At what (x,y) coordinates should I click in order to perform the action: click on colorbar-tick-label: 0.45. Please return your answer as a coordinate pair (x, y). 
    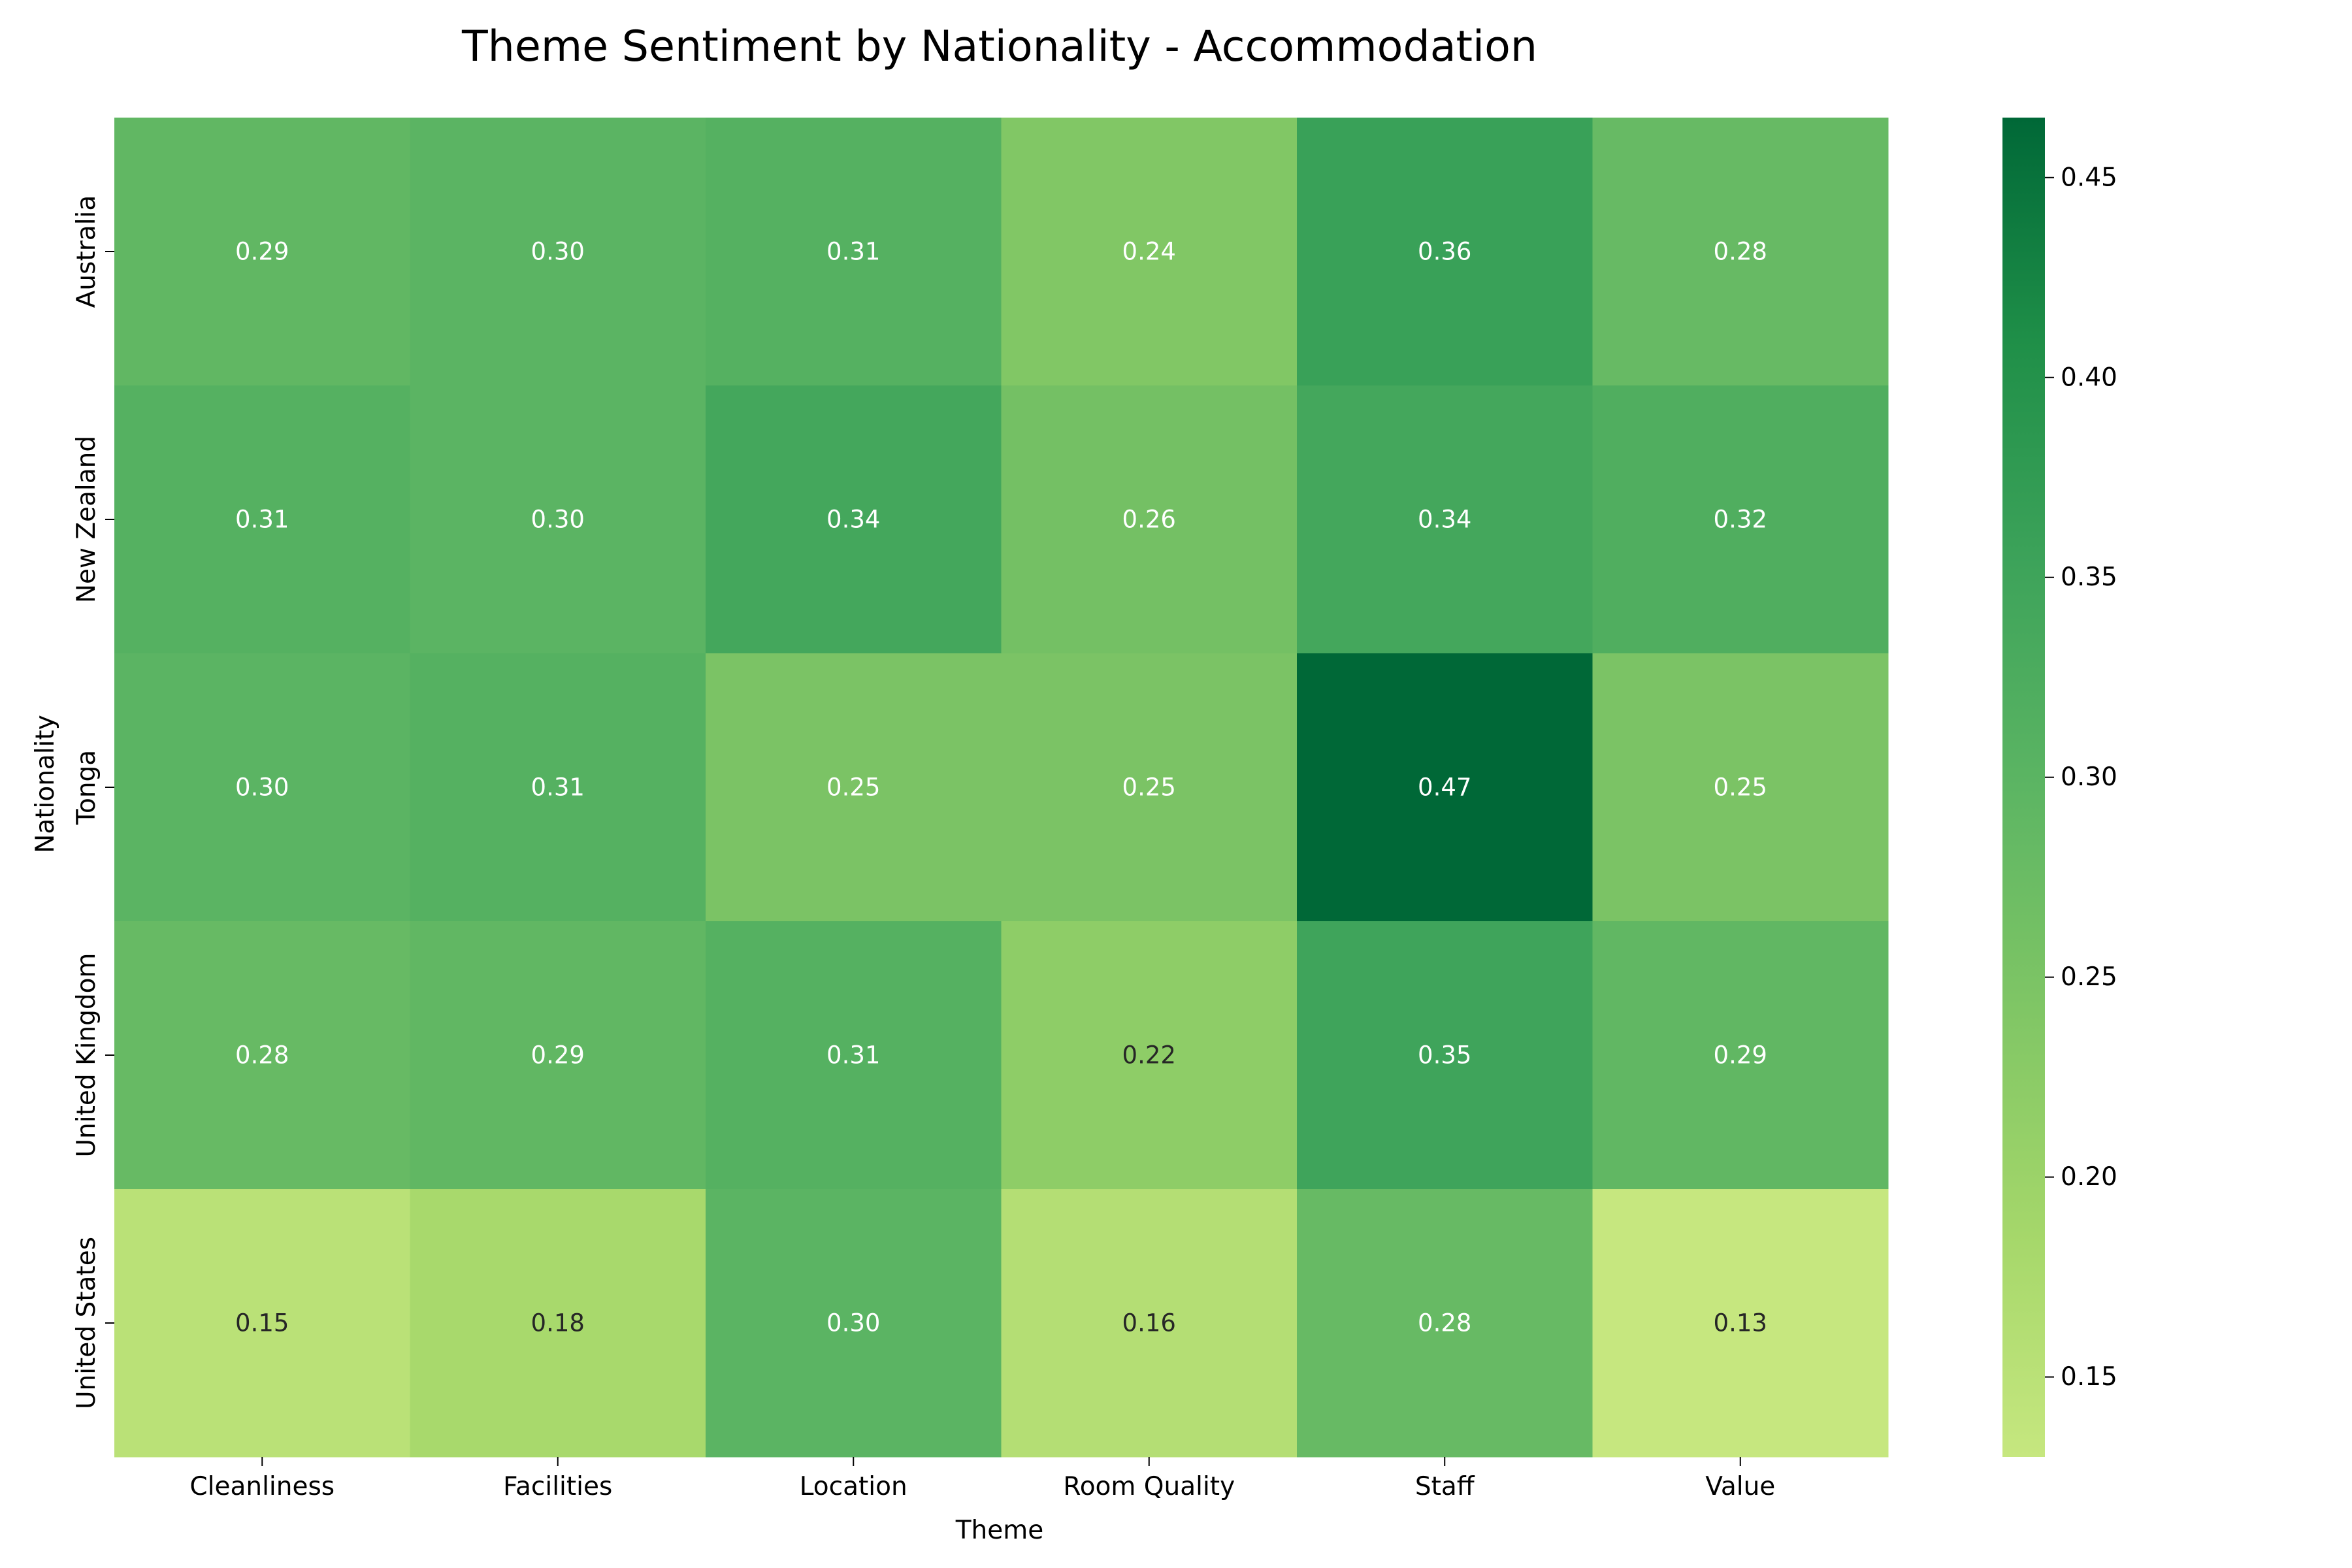
    Looking at the image, I should click on (2089, 177).